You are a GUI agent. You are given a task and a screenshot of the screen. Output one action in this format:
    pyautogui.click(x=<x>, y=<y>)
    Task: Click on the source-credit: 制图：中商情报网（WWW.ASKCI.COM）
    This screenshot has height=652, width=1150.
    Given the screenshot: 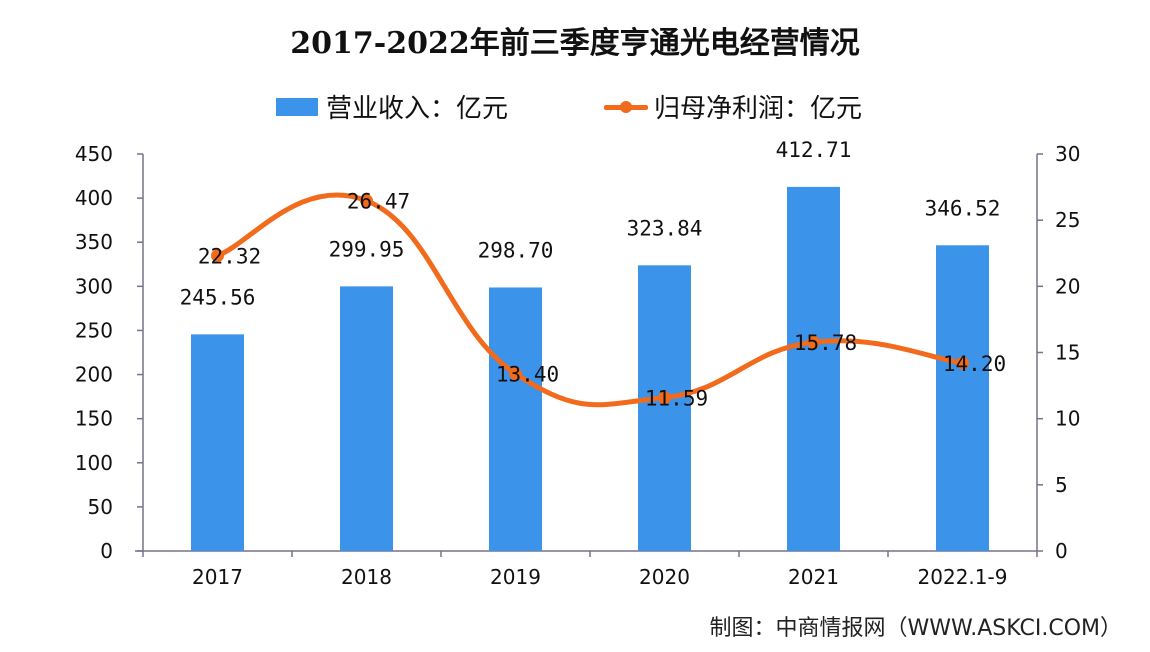 What is the action you would take?
    pyautogui.click(x=915, y=628)
    